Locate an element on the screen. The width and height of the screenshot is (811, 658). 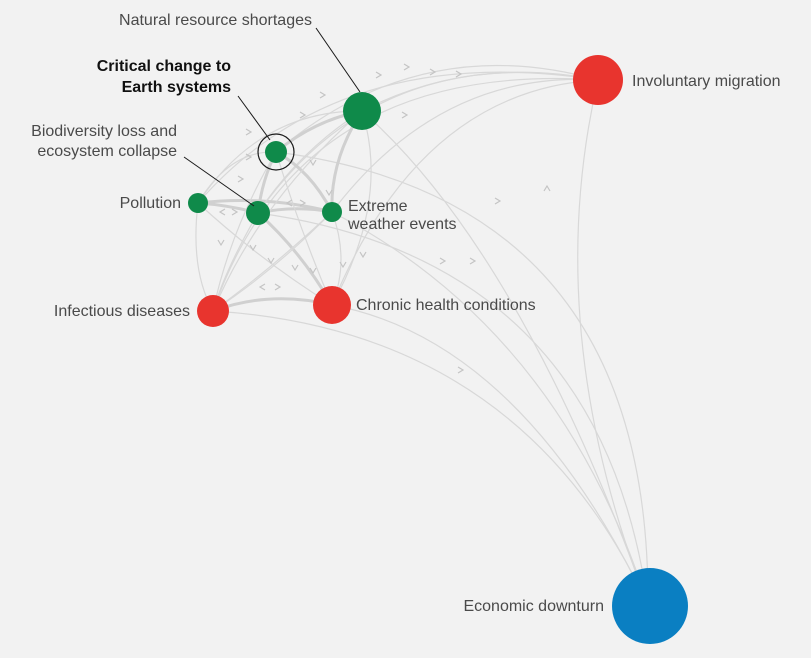
node-biodiversity-loss is located at coordinates (258, 213).